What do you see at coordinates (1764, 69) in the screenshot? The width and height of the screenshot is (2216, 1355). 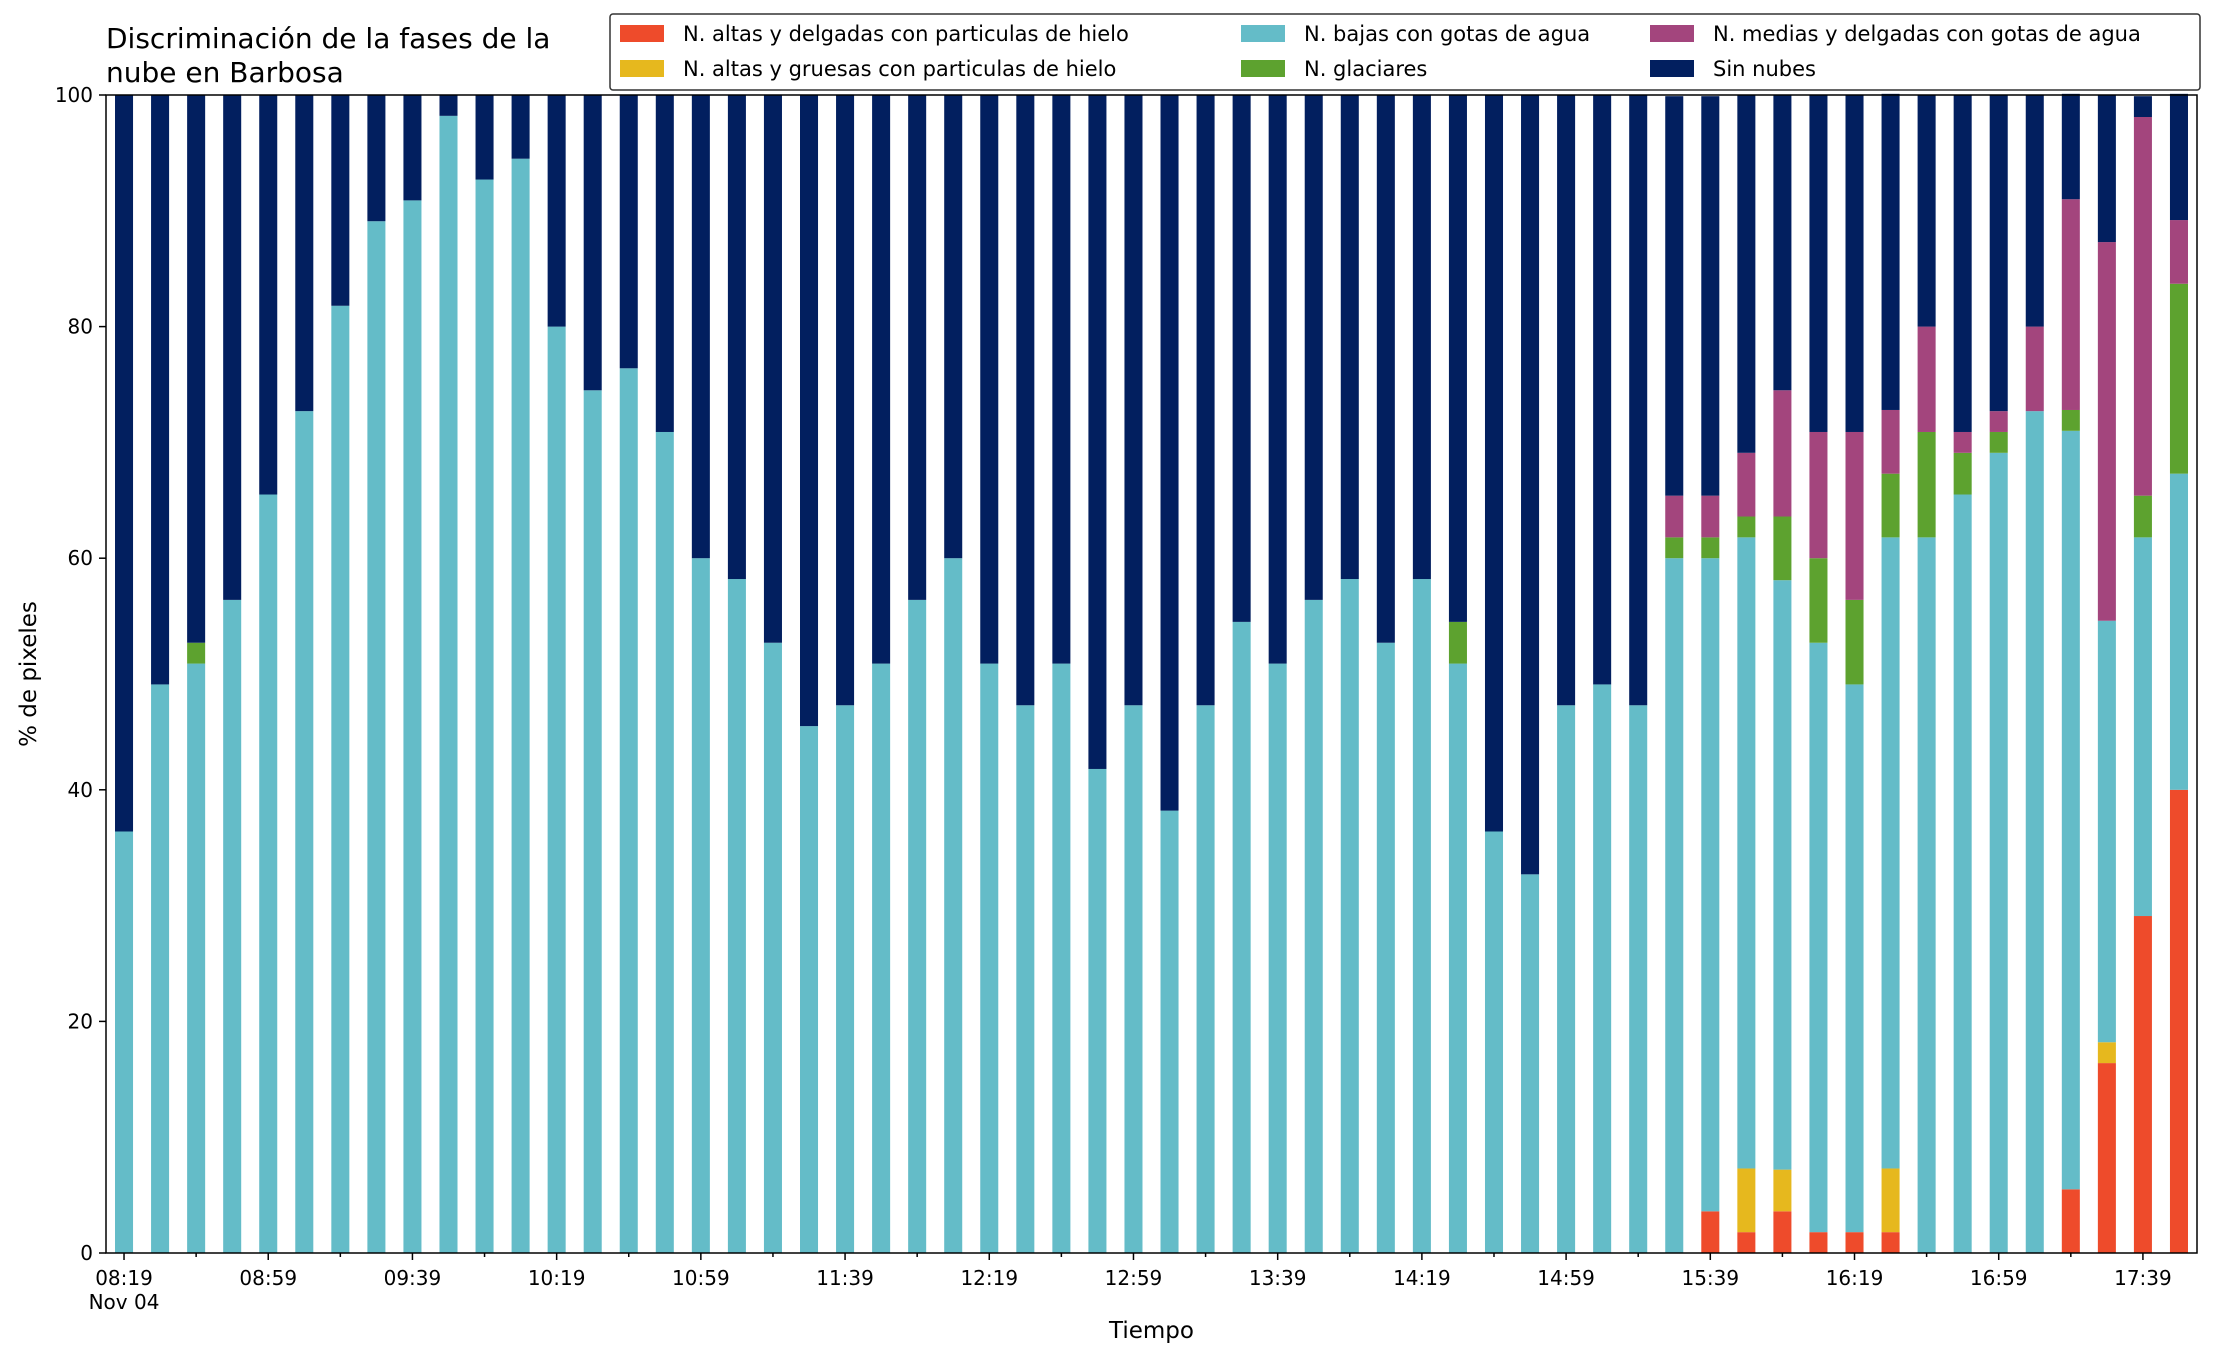 I see `legend-label-5: Sin nubes` at bounding box center [1764, 69].